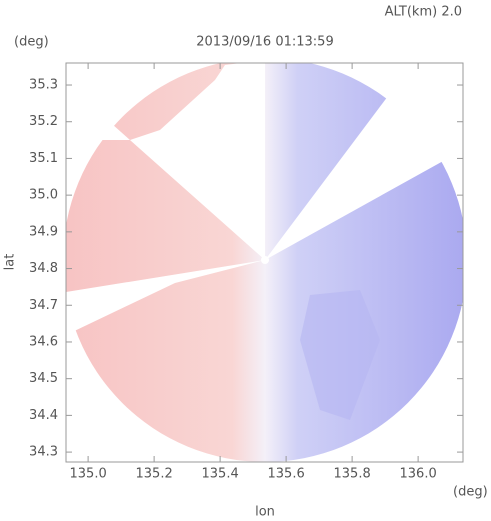 This screenshot has height=521, width=491. Describe the element at coordinates (470, 492) in the screenshot. I see `x-unit: (deg)` at that location.